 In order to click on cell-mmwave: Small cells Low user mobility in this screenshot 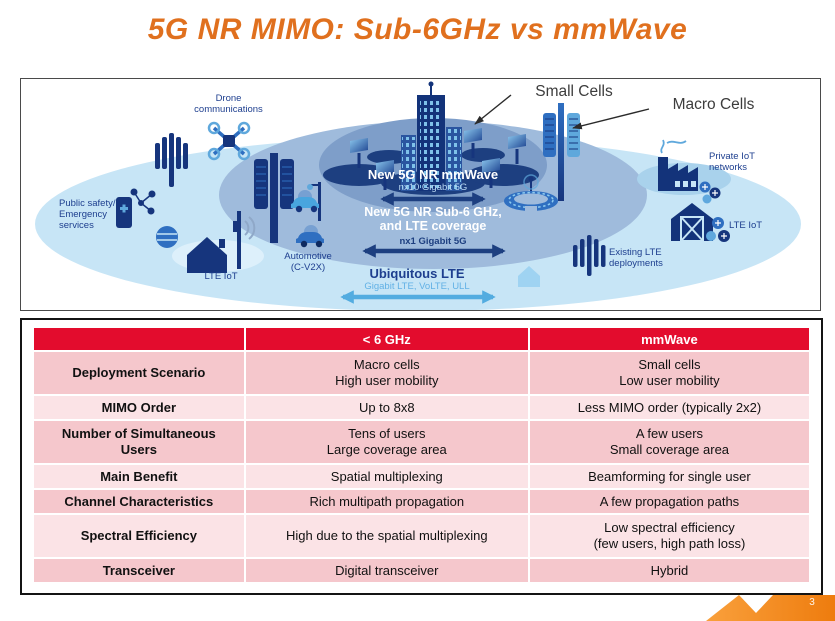, I will do `click(669, 373)`.